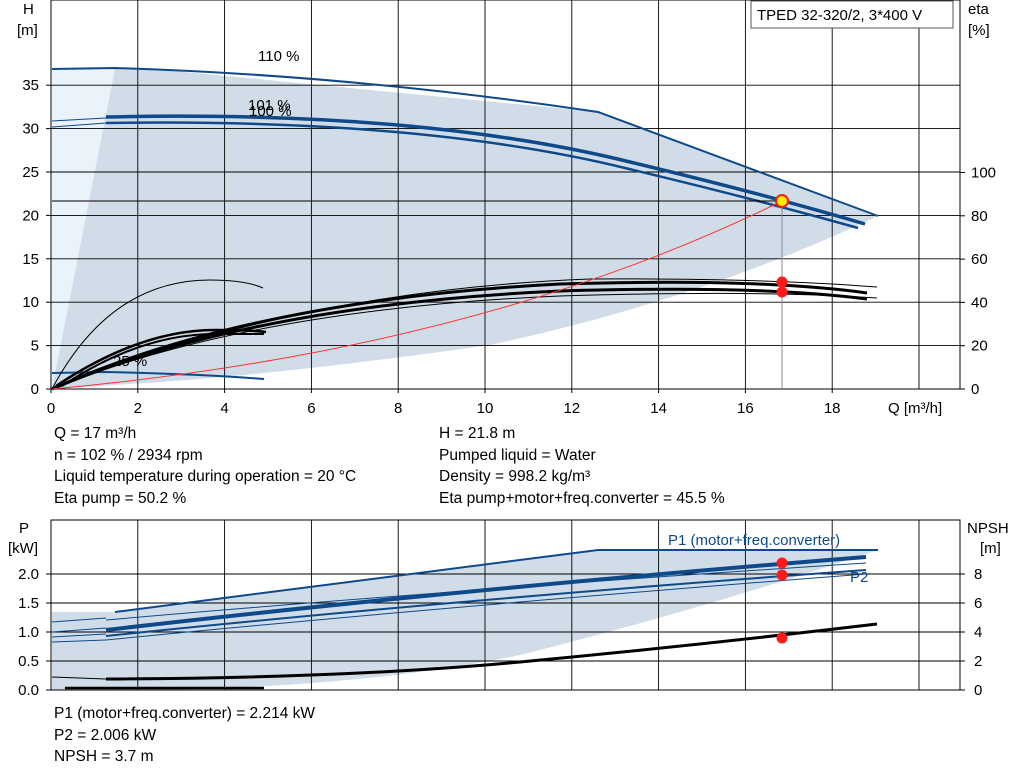 This screenshot has width=1024, height=781. What do you see at coordinates (658, 408) in the screenshot?
I see `x-tick-label: 14` at bounding box center [658, 408].